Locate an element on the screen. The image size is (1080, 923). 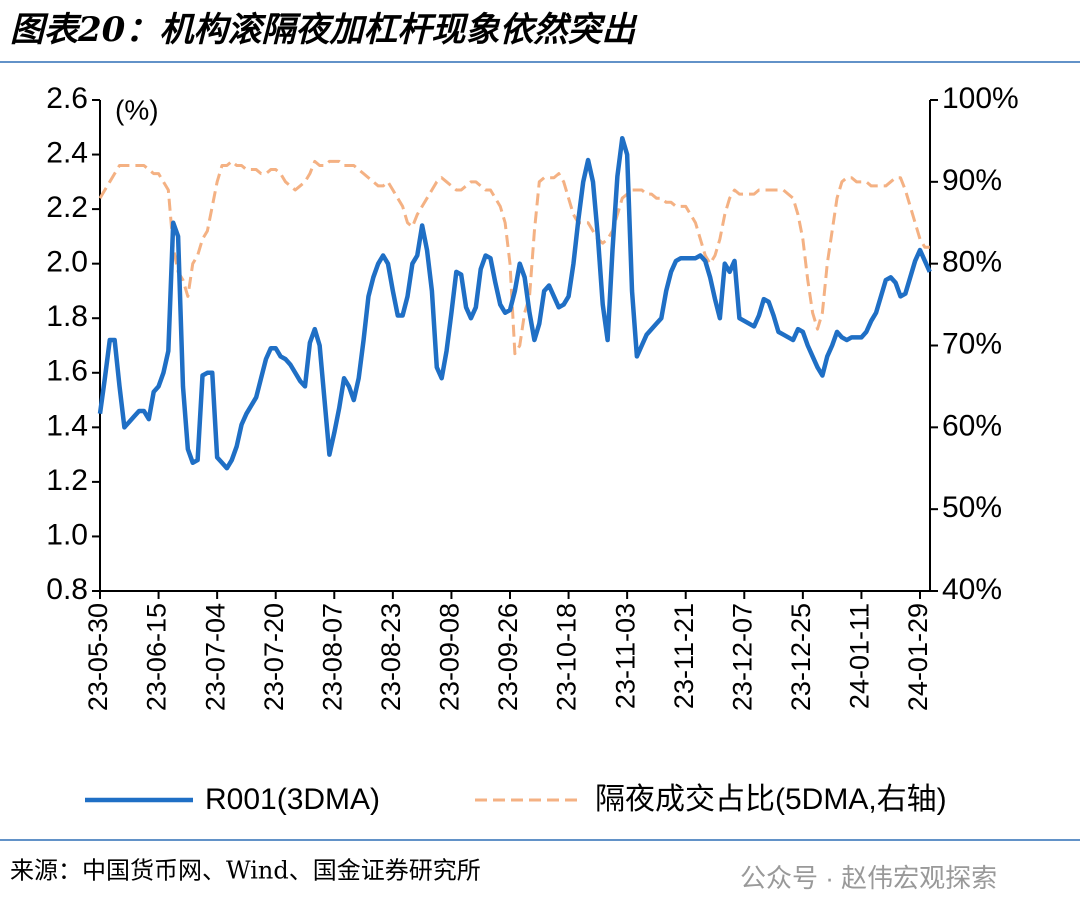
y-tick-label: 1.8 is located at coordinates (67, 316).